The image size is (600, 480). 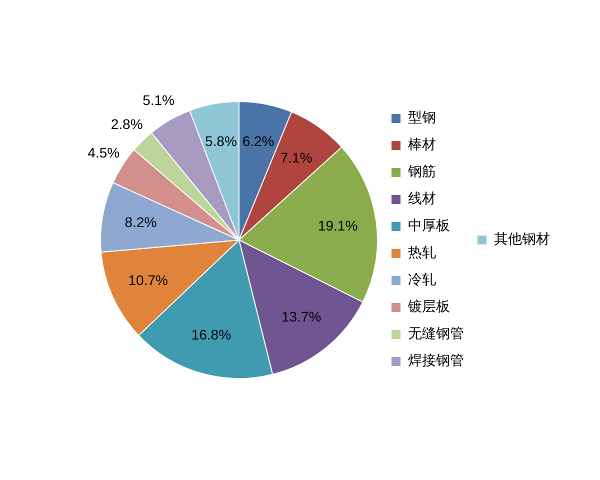 What do you see at coordinates (421, 172) in the screenshot?
I see `legend-label: 钢筋` at bounding box center [421, 172].